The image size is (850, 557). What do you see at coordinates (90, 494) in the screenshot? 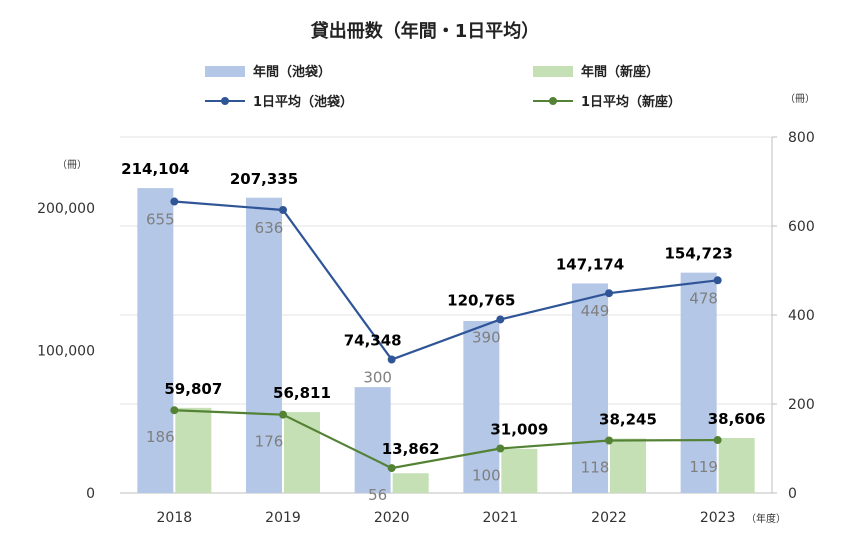
I see `y-left-tick-label: 0` at bounding box center [90, 494].